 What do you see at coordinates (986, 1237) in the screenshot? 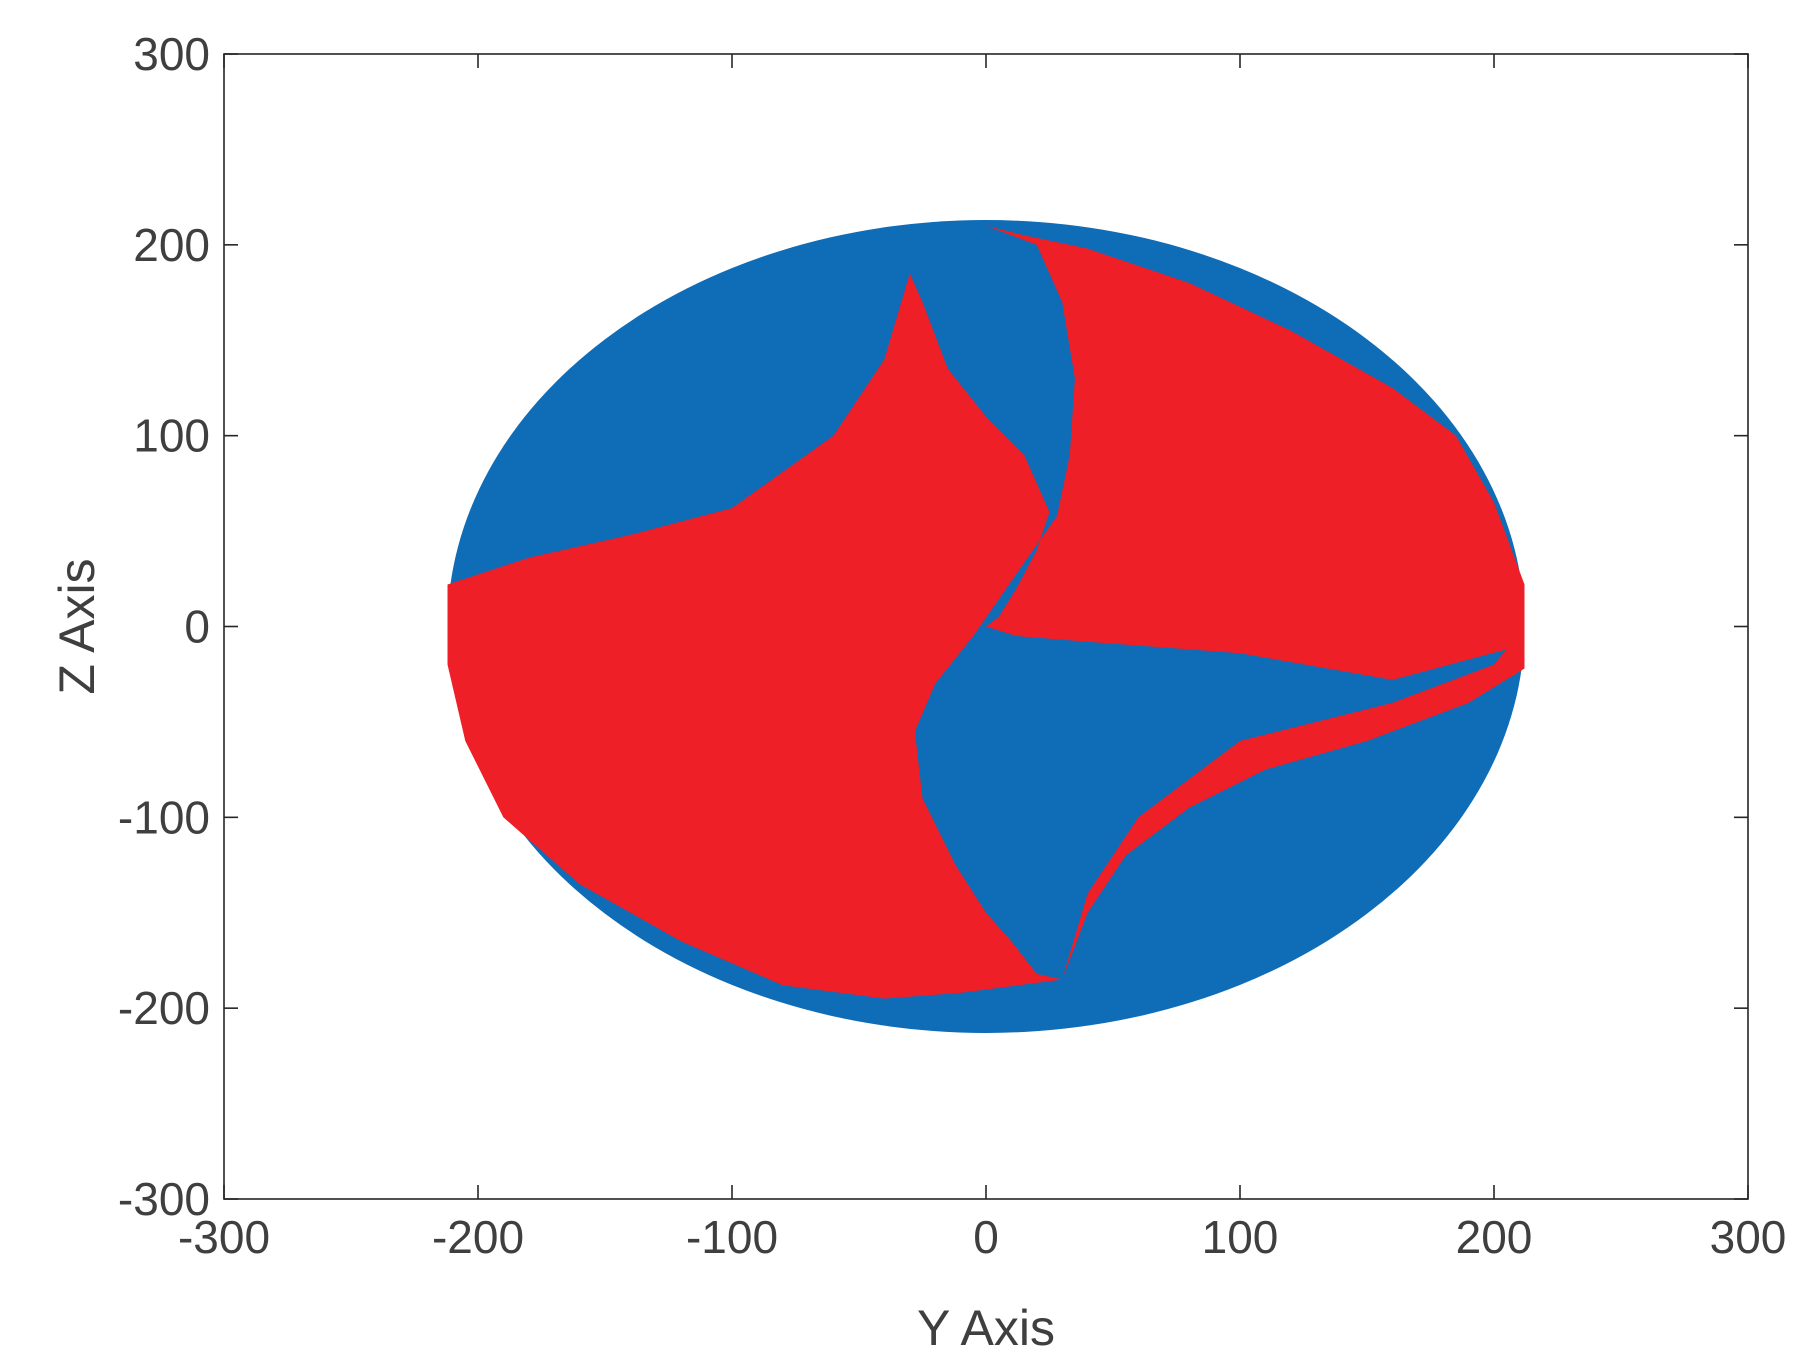
I see `x-tick-label: 0` at bounding box center [986, 1237].